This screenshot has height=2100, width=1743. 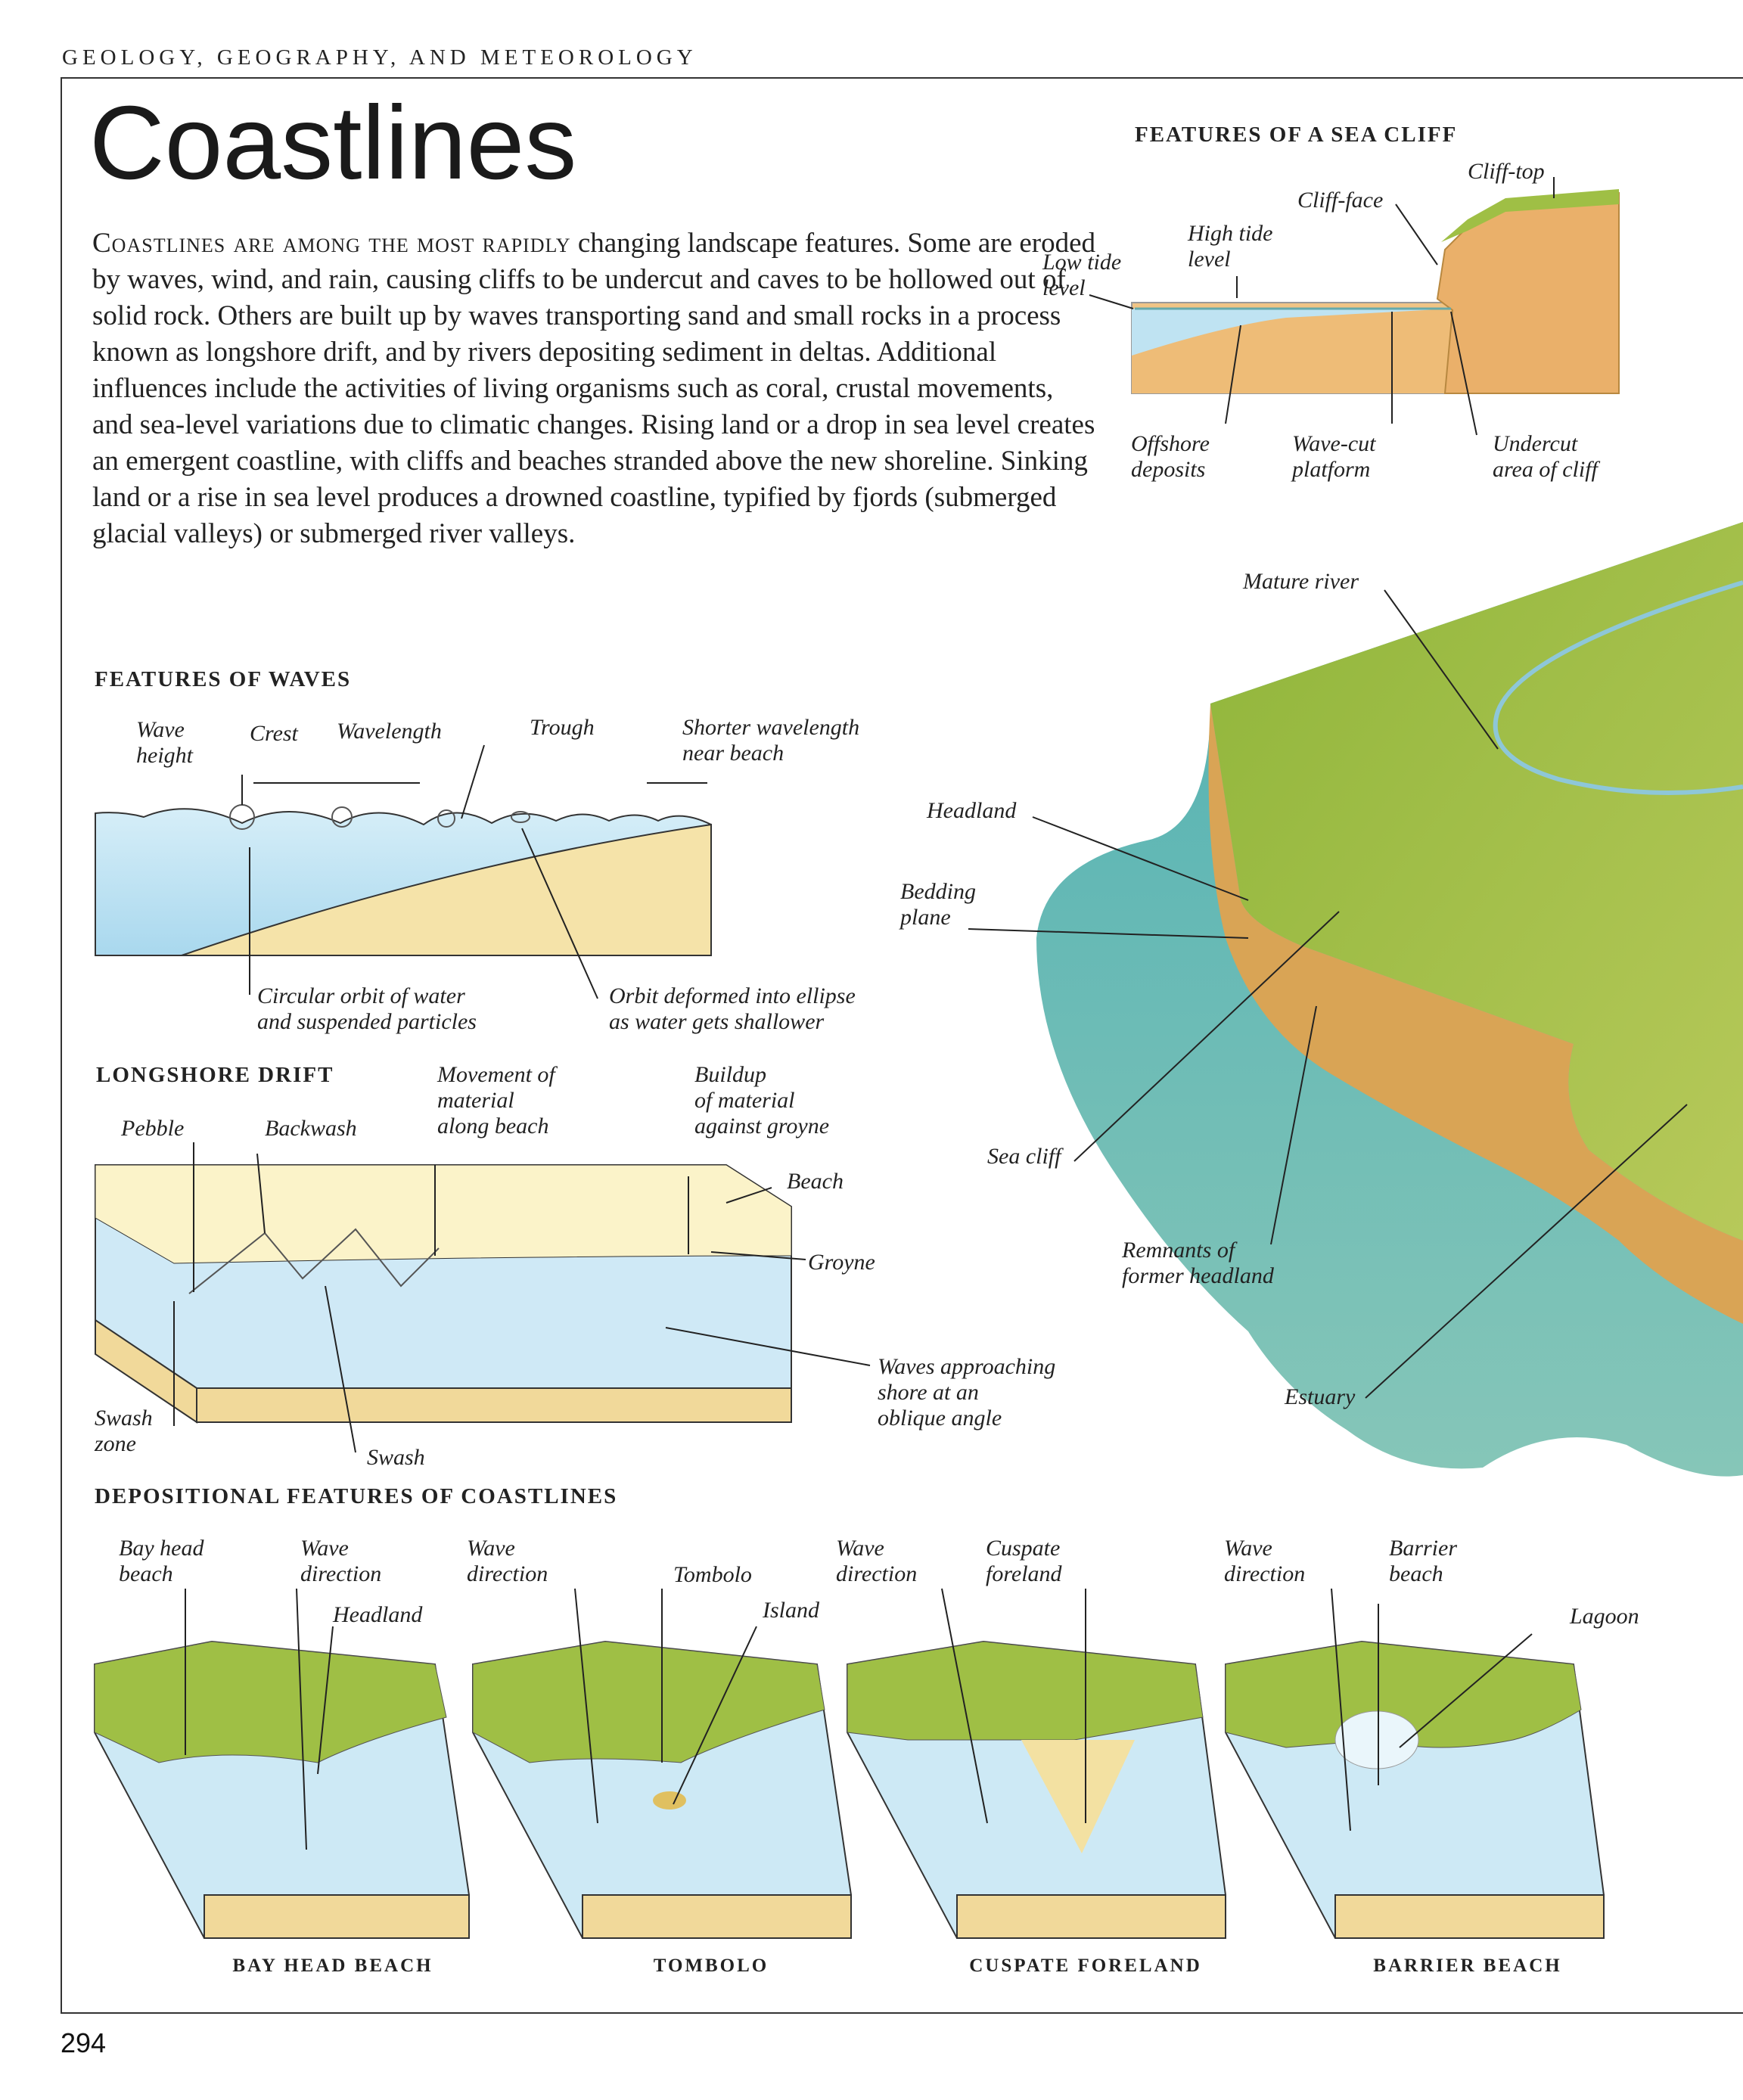 I want to click on label-wave-cut-platform: Wave-cut platform, so click(x=1334, y=456).